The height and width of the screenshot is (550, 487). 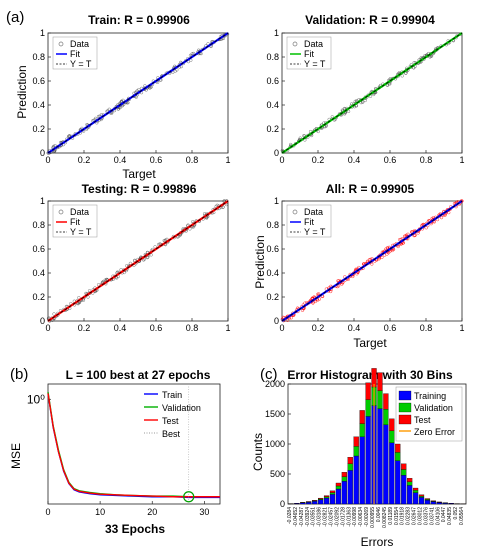 What do you see at coordinates (391, 516) in the screenshot?
I see `x-tick-label: 0.01189` at bounding box center [391, 516].